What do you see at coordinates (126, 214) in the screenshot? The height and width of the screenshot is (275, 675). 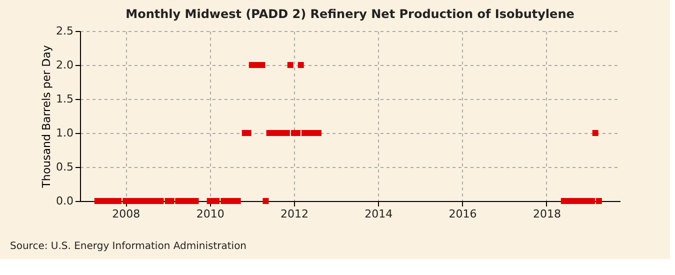 I see `x-tick-label: 2008` at bounding box center [126, 214].